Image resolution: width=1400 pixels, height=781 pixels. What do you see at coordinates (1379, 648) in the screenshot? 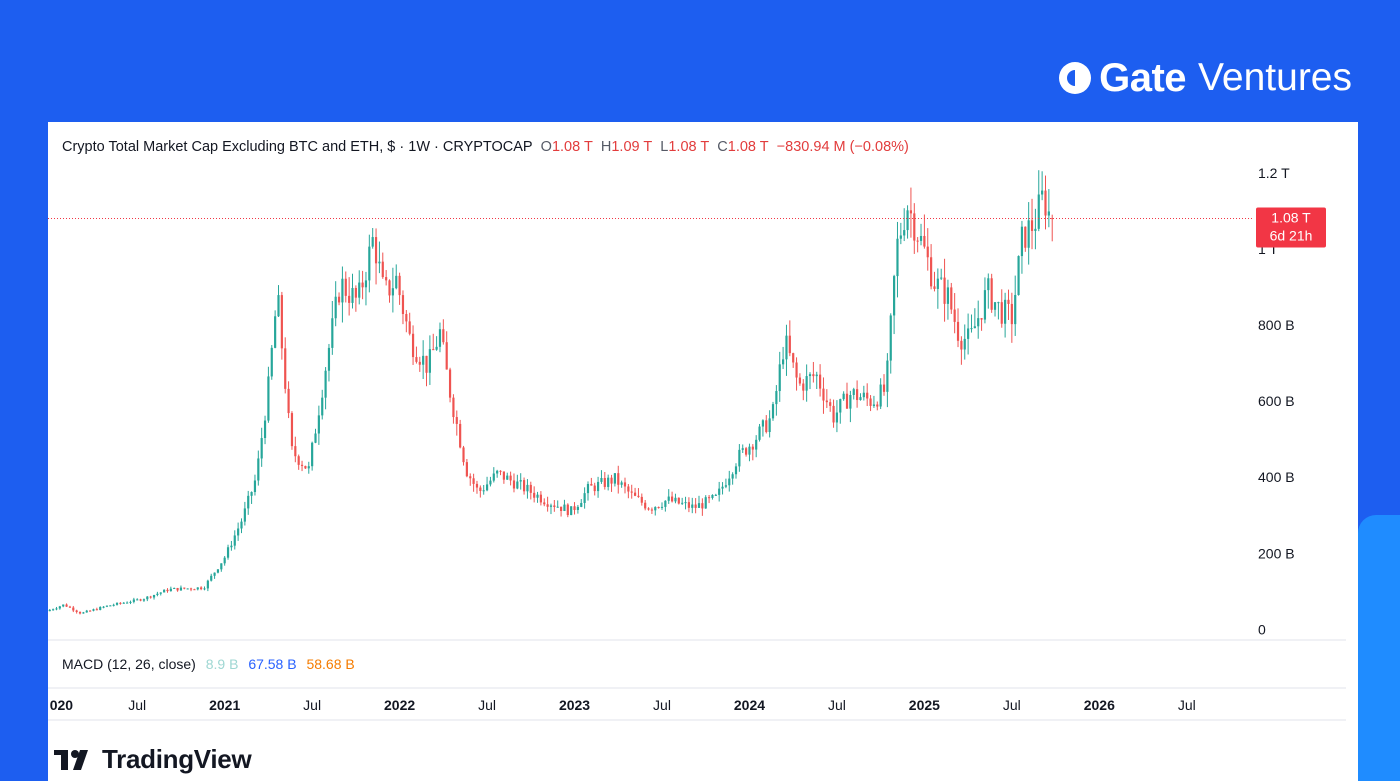
I see `decorative-stripe` at bounding box center [1379, 648].